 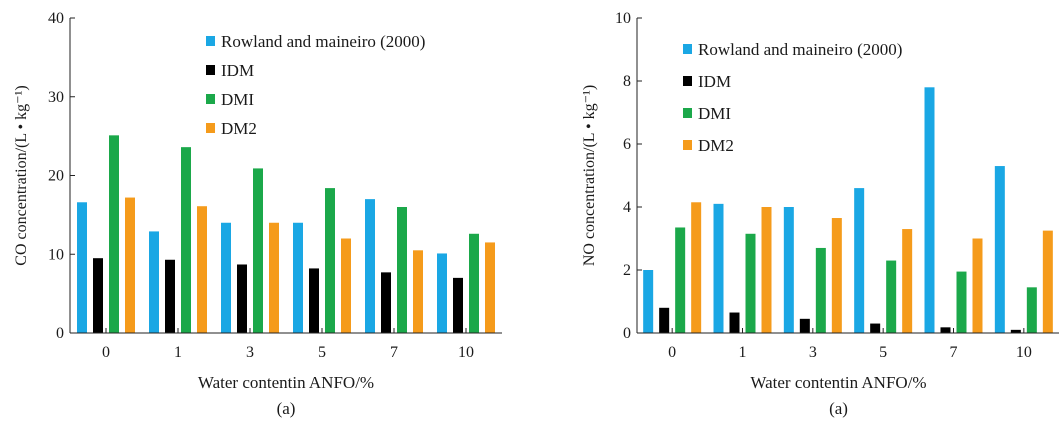 I want to click on y-tick-label: 2, so click(x=627, y=270).